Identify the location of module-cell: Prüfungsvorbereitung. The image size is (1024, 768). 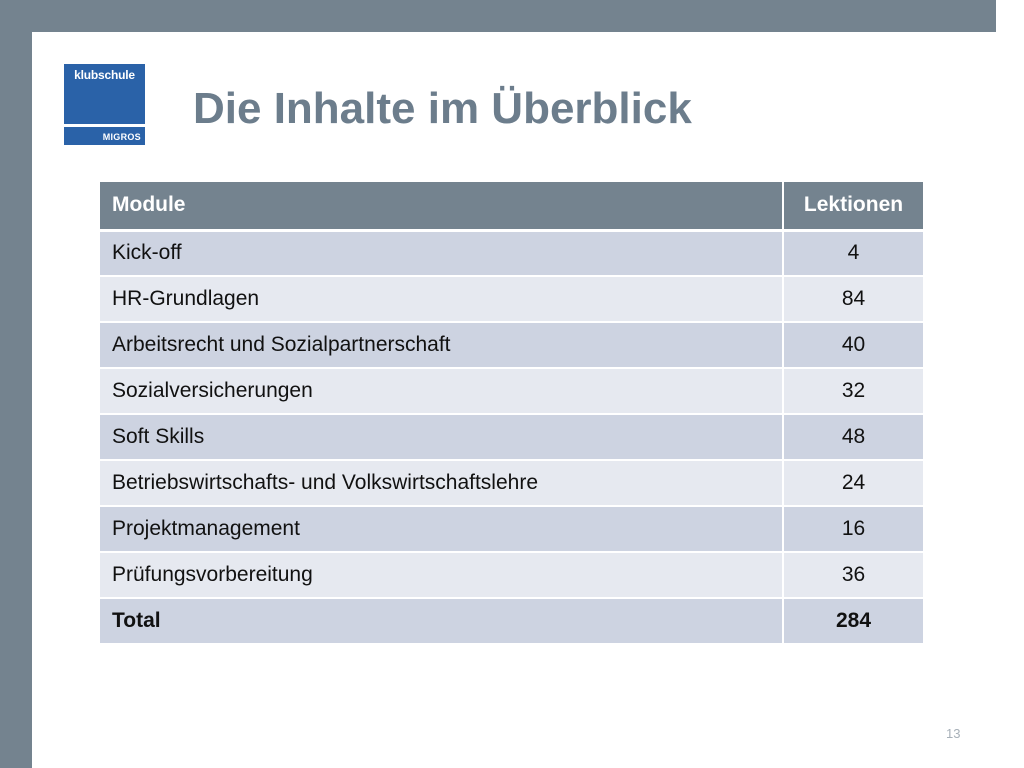
(442, 575).